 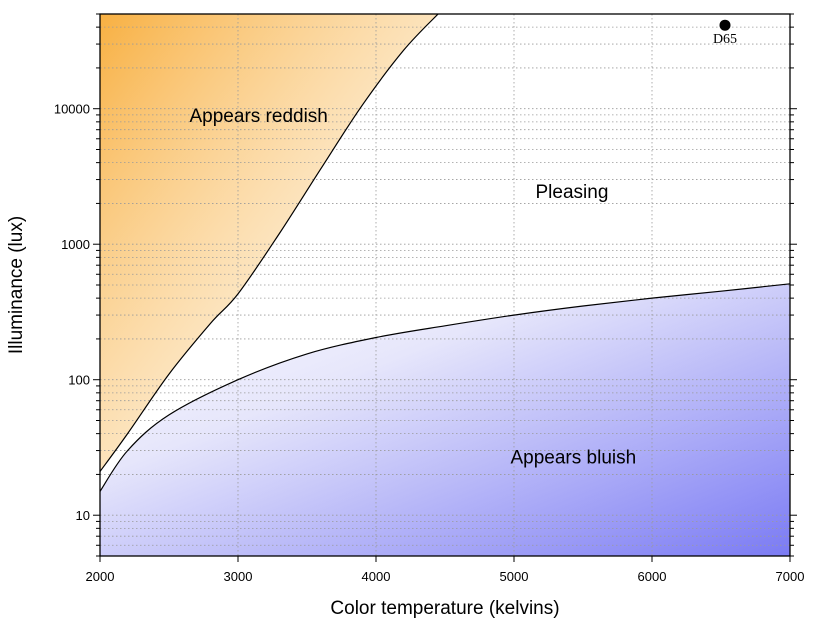 What do you see at coordinates (75, 244) in the screenshot?
I see `y-tick-label: 1000` at bounding box center [75, 244].